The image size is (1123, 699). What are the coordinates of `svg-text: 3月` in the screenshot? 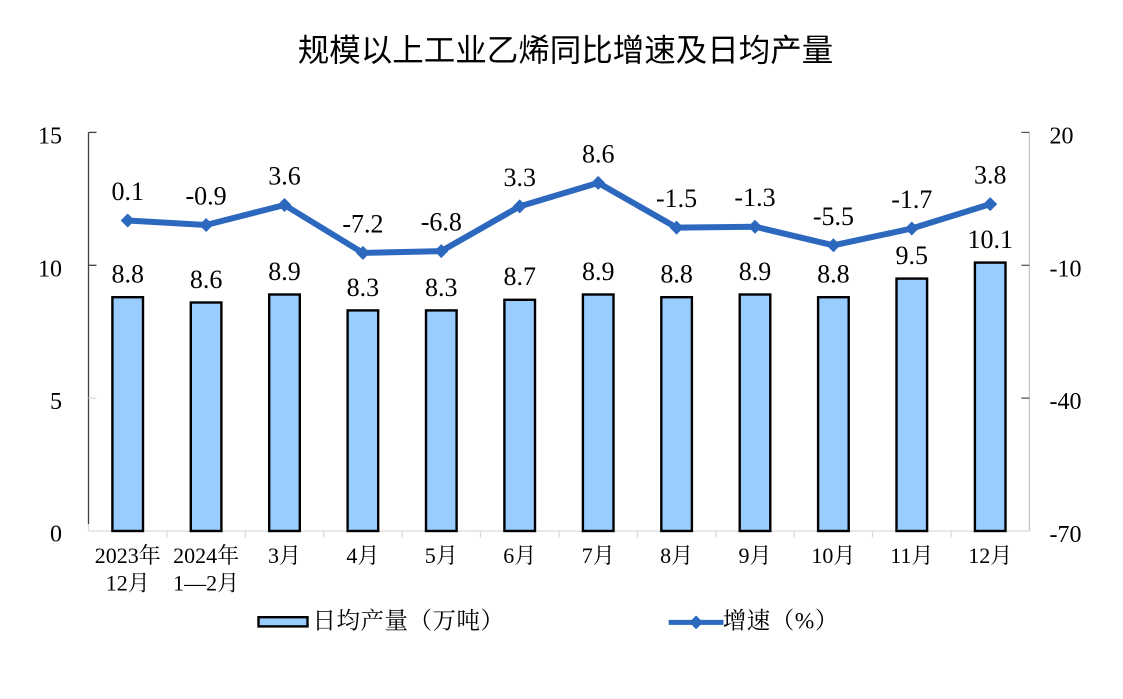 It's located at (284, 555).